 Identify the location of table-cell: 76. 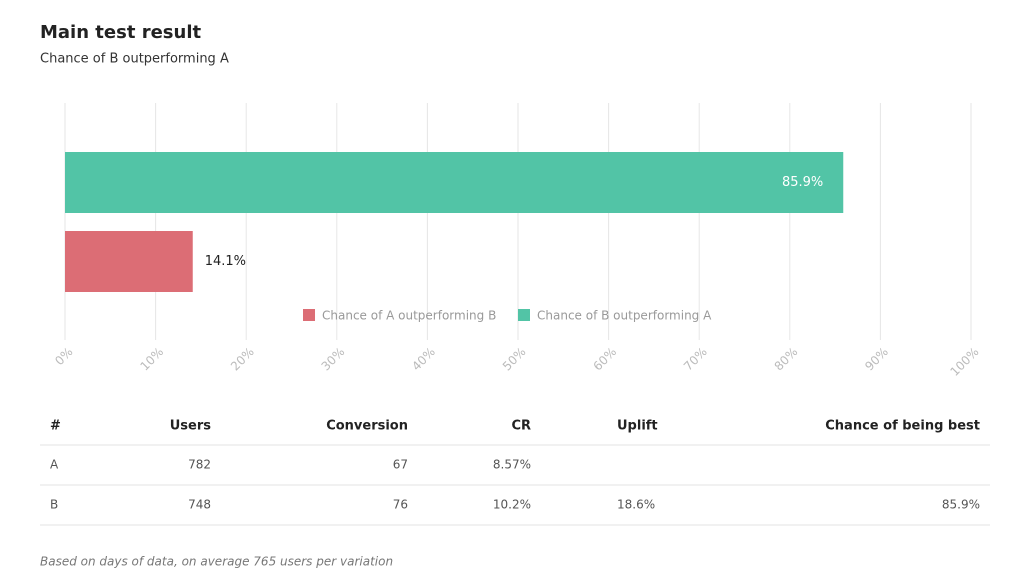
(400, 505).